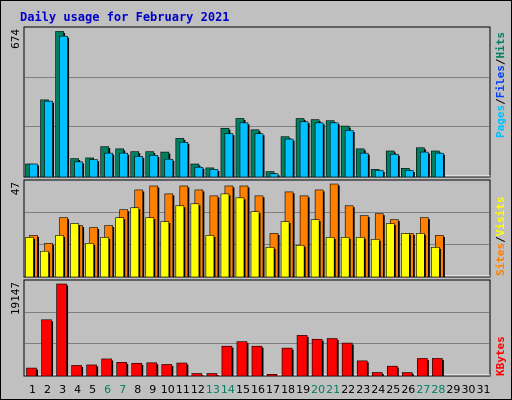  Describe the element at coordinates (483, 389) in the screenshot. I see `day-label: 31` at that location.